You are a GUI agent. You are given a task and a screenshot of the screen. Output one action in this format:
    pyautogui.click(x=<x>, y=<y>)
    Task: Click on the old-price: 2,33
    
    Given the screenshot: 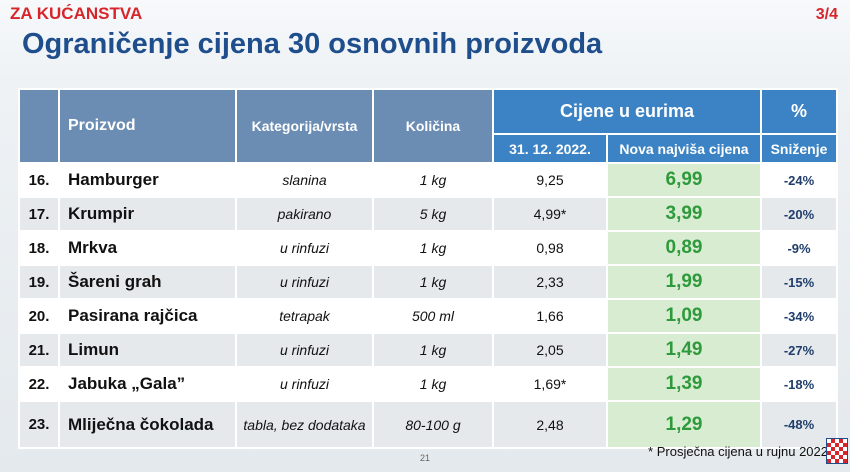 What is the action you would take?
    pyautogui.click(x=550, y=282)
    